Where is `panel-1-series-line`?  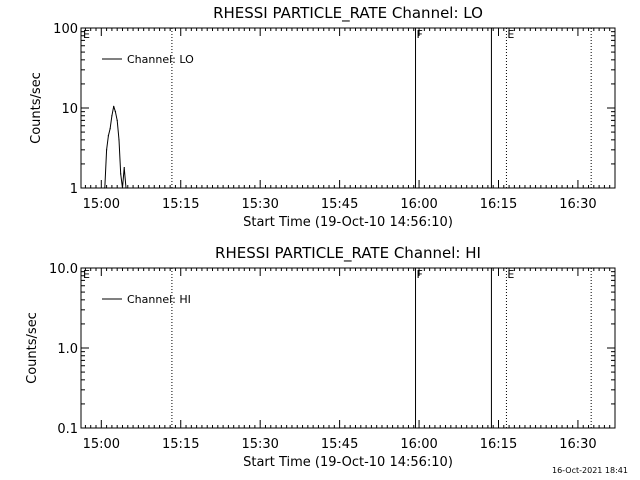
panel-1-series-line is located at coordinates (116, 147).